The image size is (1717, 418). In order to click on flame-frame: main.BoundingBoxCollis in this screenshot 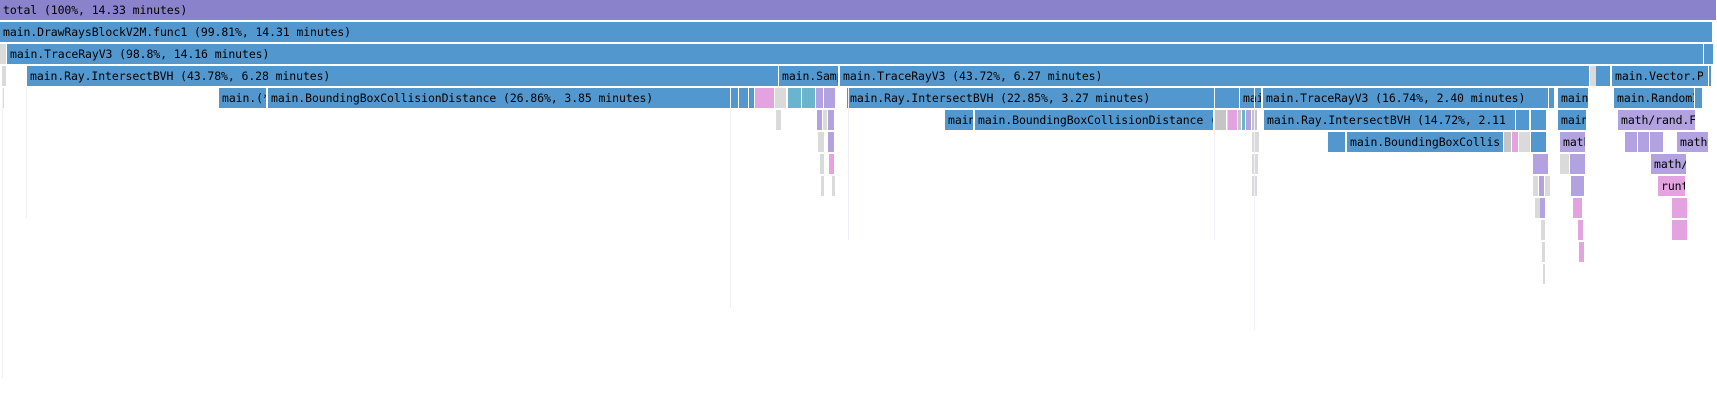, I will do `click(1425, 142)`.